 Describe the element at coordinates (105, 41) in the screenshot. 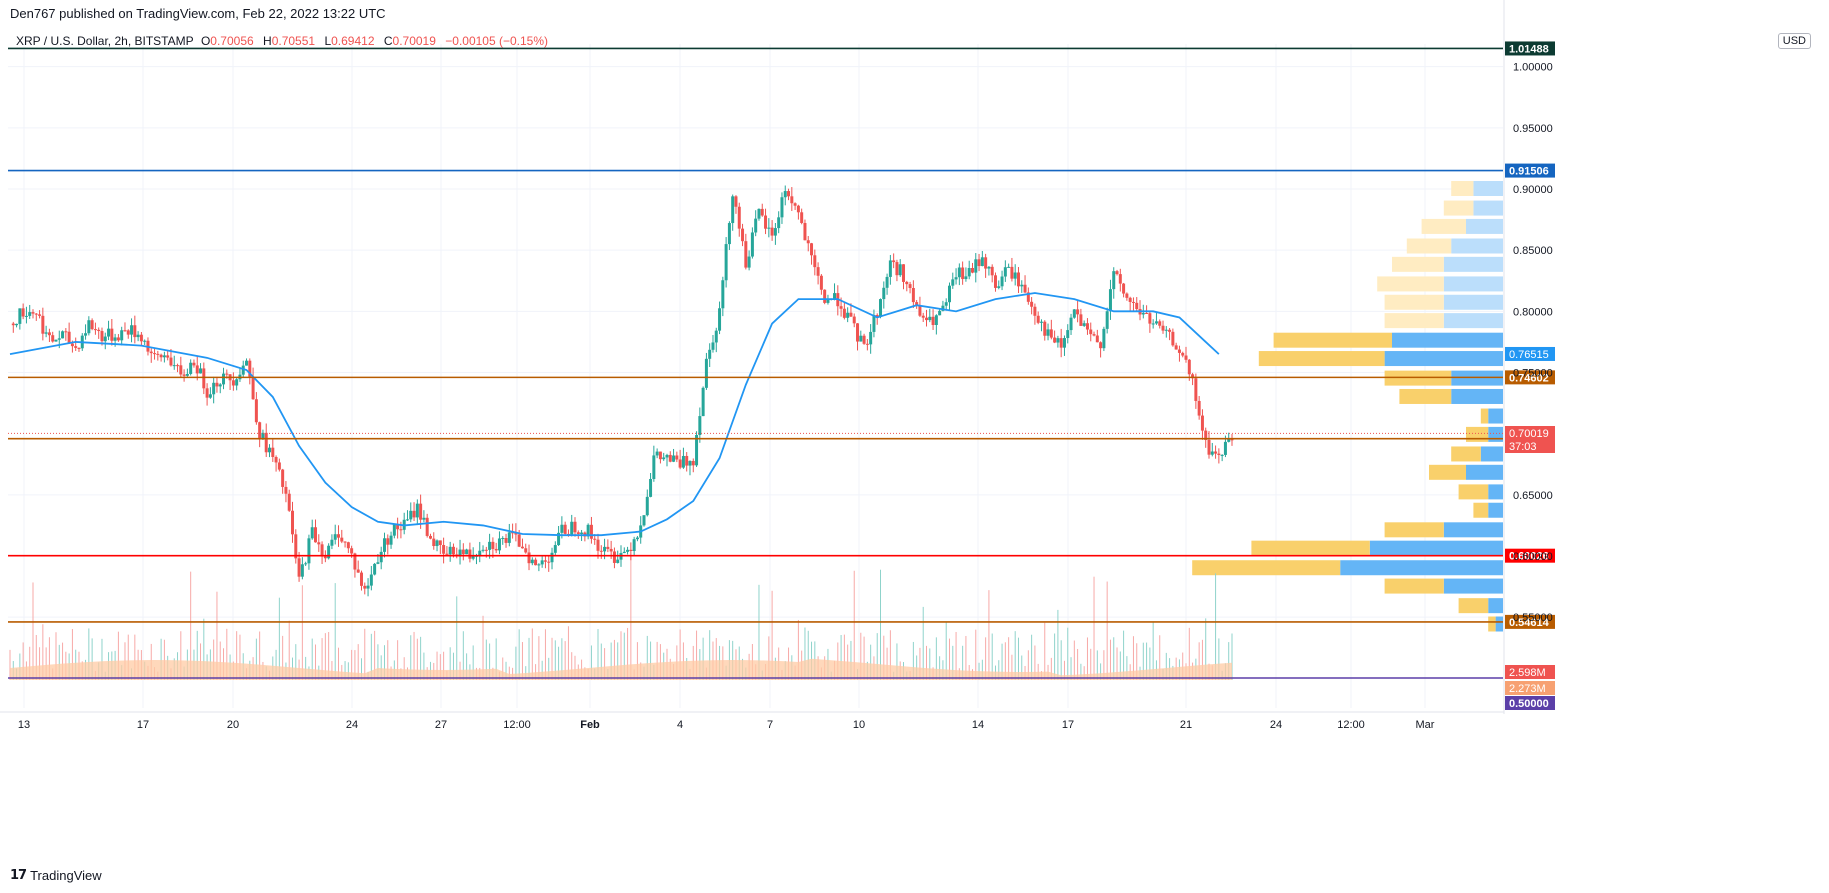

I see `symbol-name: XRP / U.S. Dollar, 2h, BITSTAMP` at that location.